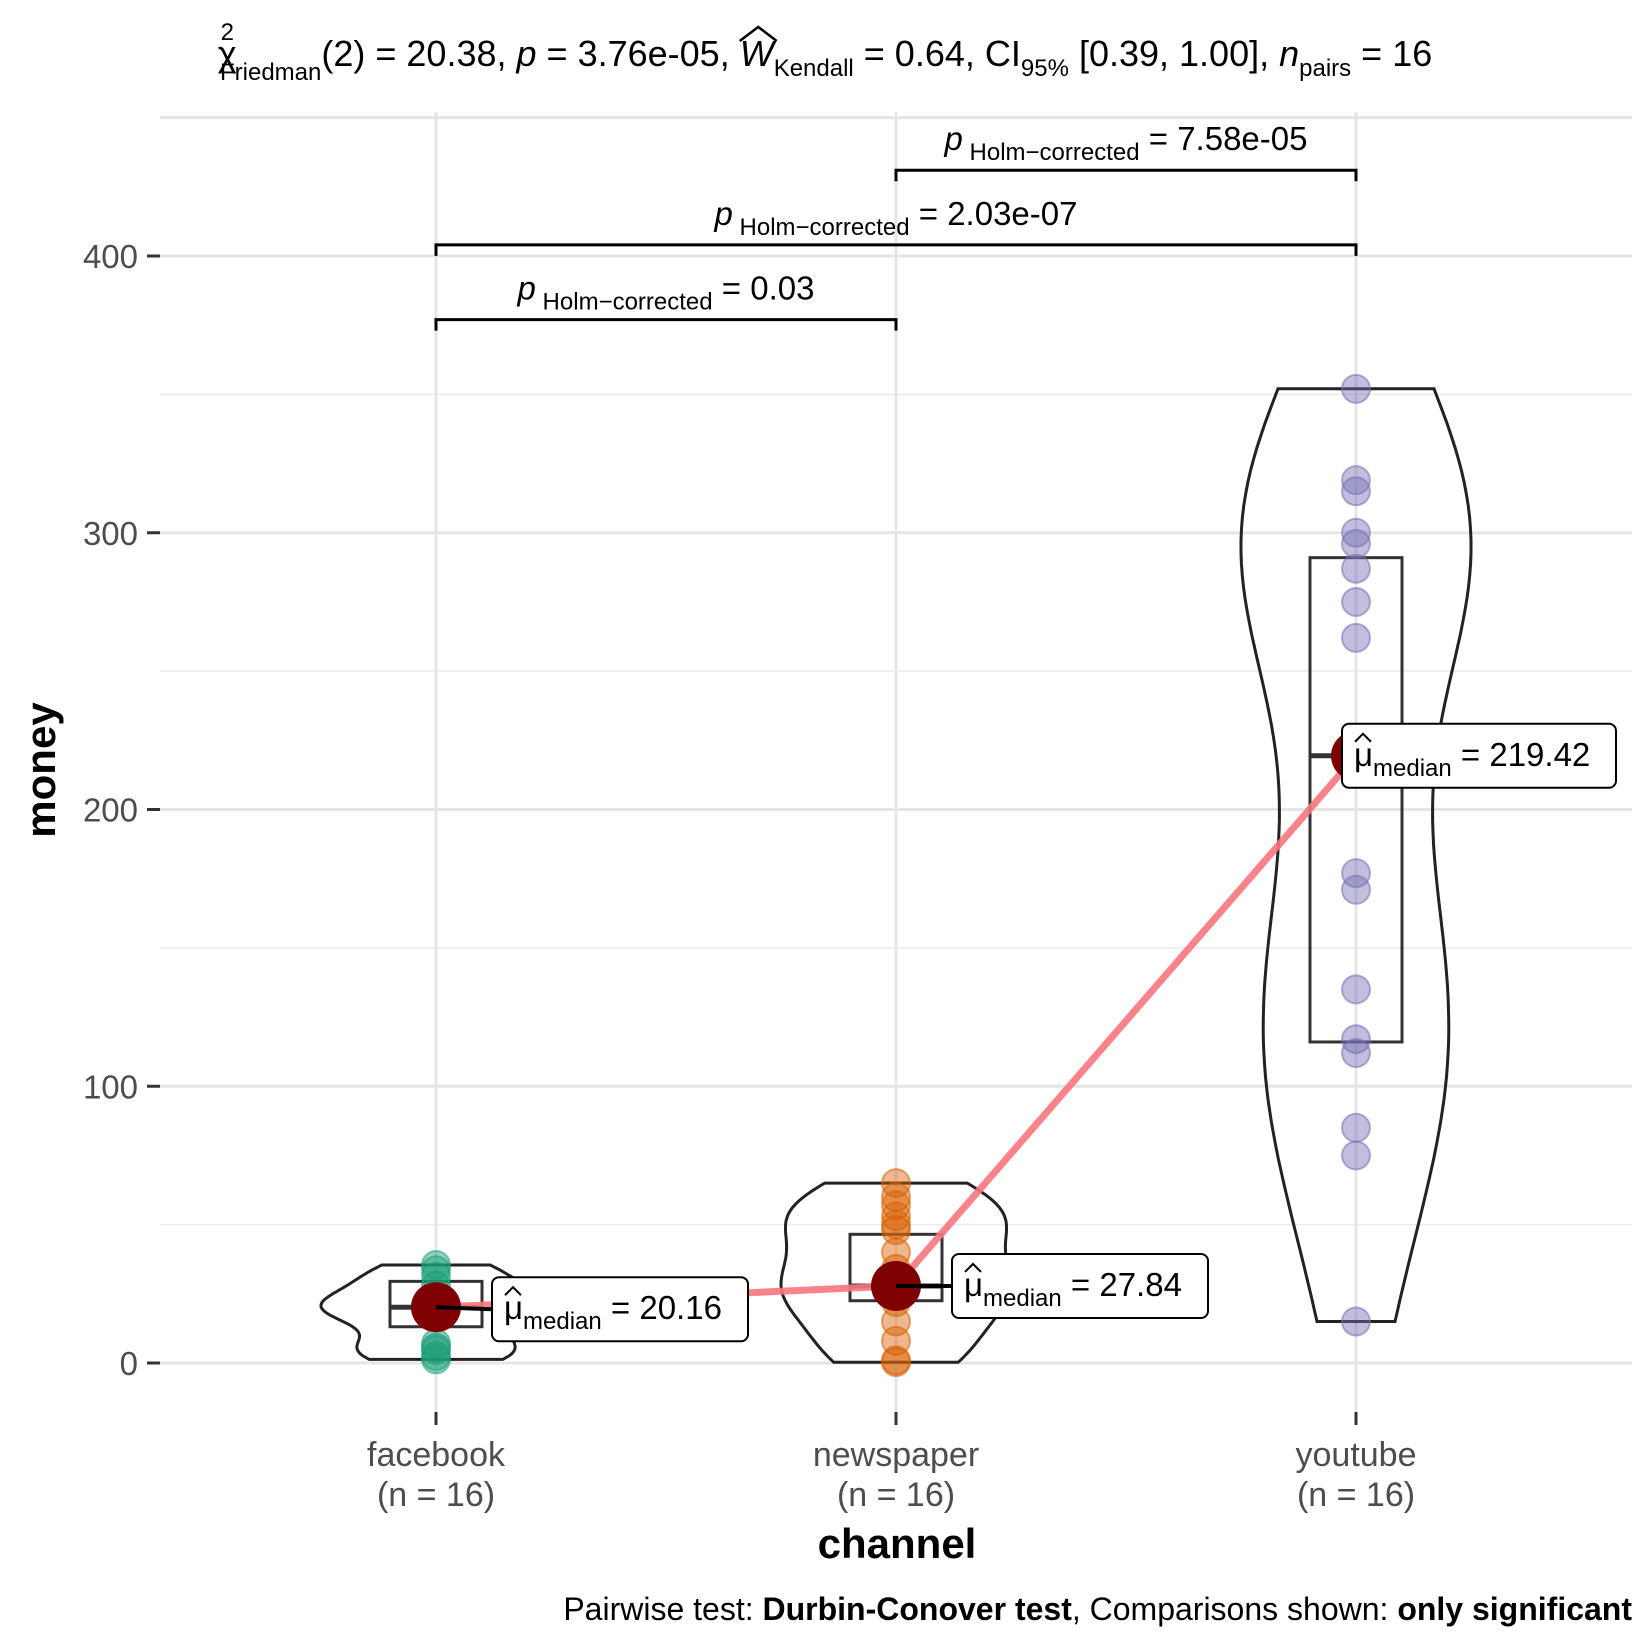 The height and width of the screenshot is (1650, 1650). Describe the element at coordinates (814, 68) in the screenshot. I see `effsize-subscript: Kendall` at that location.